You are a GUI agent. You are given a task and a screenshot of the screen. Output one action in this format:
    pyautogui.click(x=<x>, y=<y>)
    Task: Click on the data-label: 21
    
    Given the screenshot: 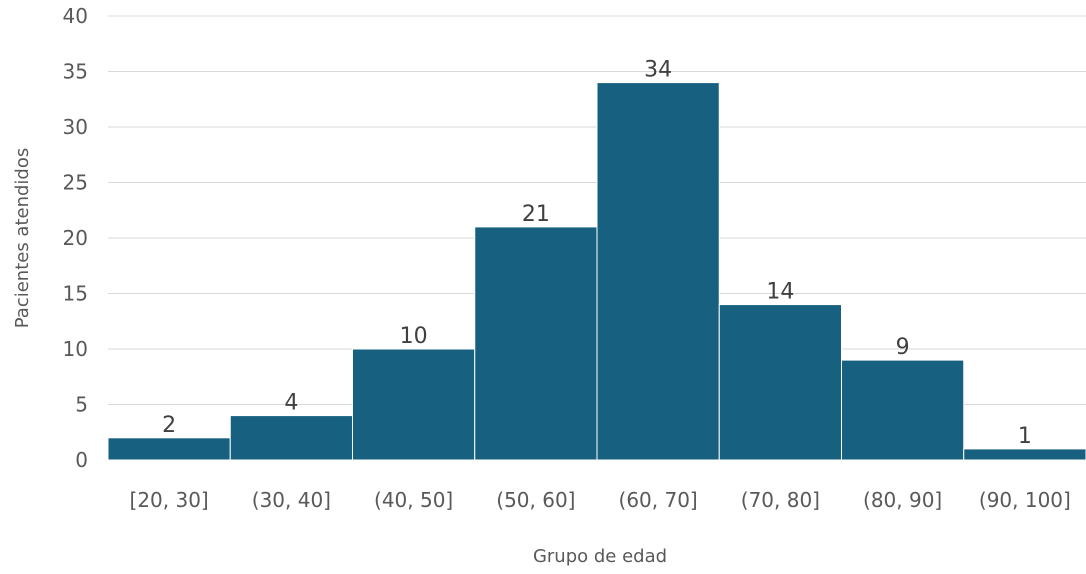 What is the action you would take?
    pyautogui.click(x=536, y=214)
    